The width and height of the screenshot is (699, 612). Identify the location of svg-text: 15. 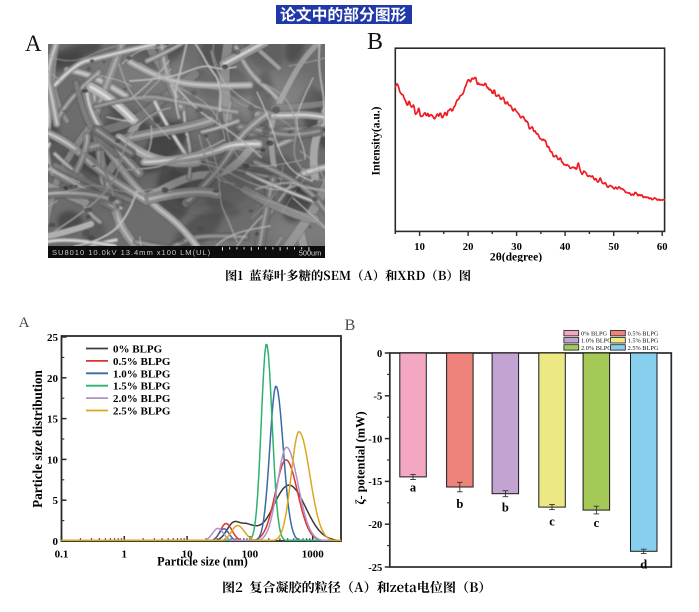
(53, 420).